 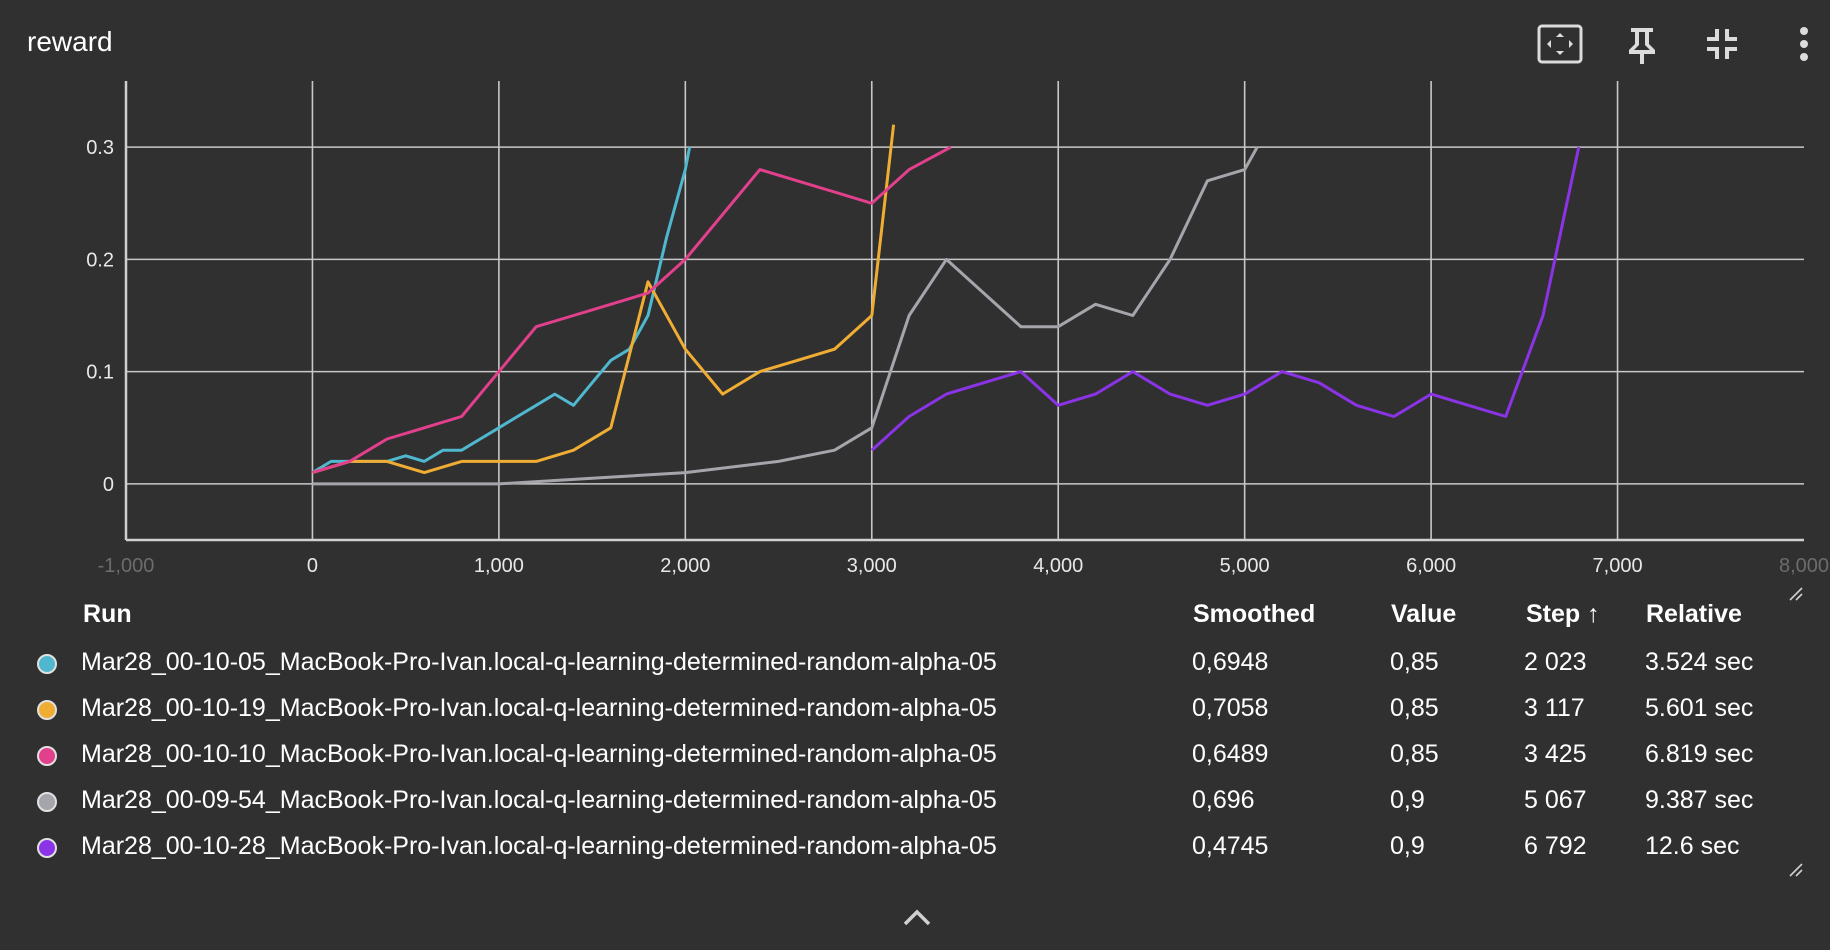 What do you see at coordinates (107, 614) in the screenshot?
I see `column-header-run: Run` at bounding box center [107, 614].